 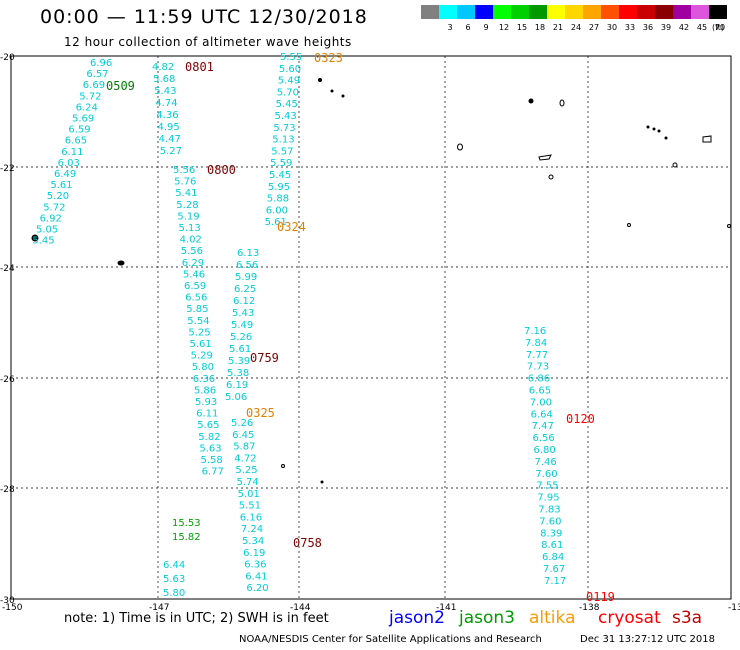 What do you see at coordinates (246, 277) in the screenshot?
I see `wave-height-value: 5.99` at bounding box center [246, 277].